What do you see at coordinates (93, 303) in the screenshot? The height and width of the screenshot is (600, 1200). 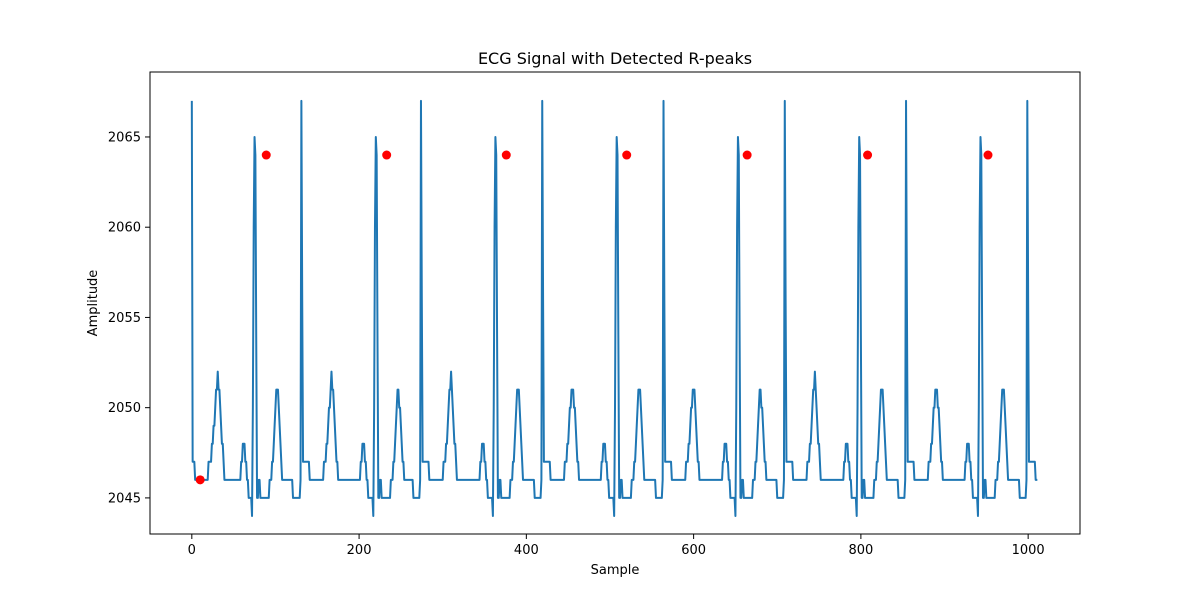 I see `y-axis-label: Amplitude` at bounding box center [93, 303].